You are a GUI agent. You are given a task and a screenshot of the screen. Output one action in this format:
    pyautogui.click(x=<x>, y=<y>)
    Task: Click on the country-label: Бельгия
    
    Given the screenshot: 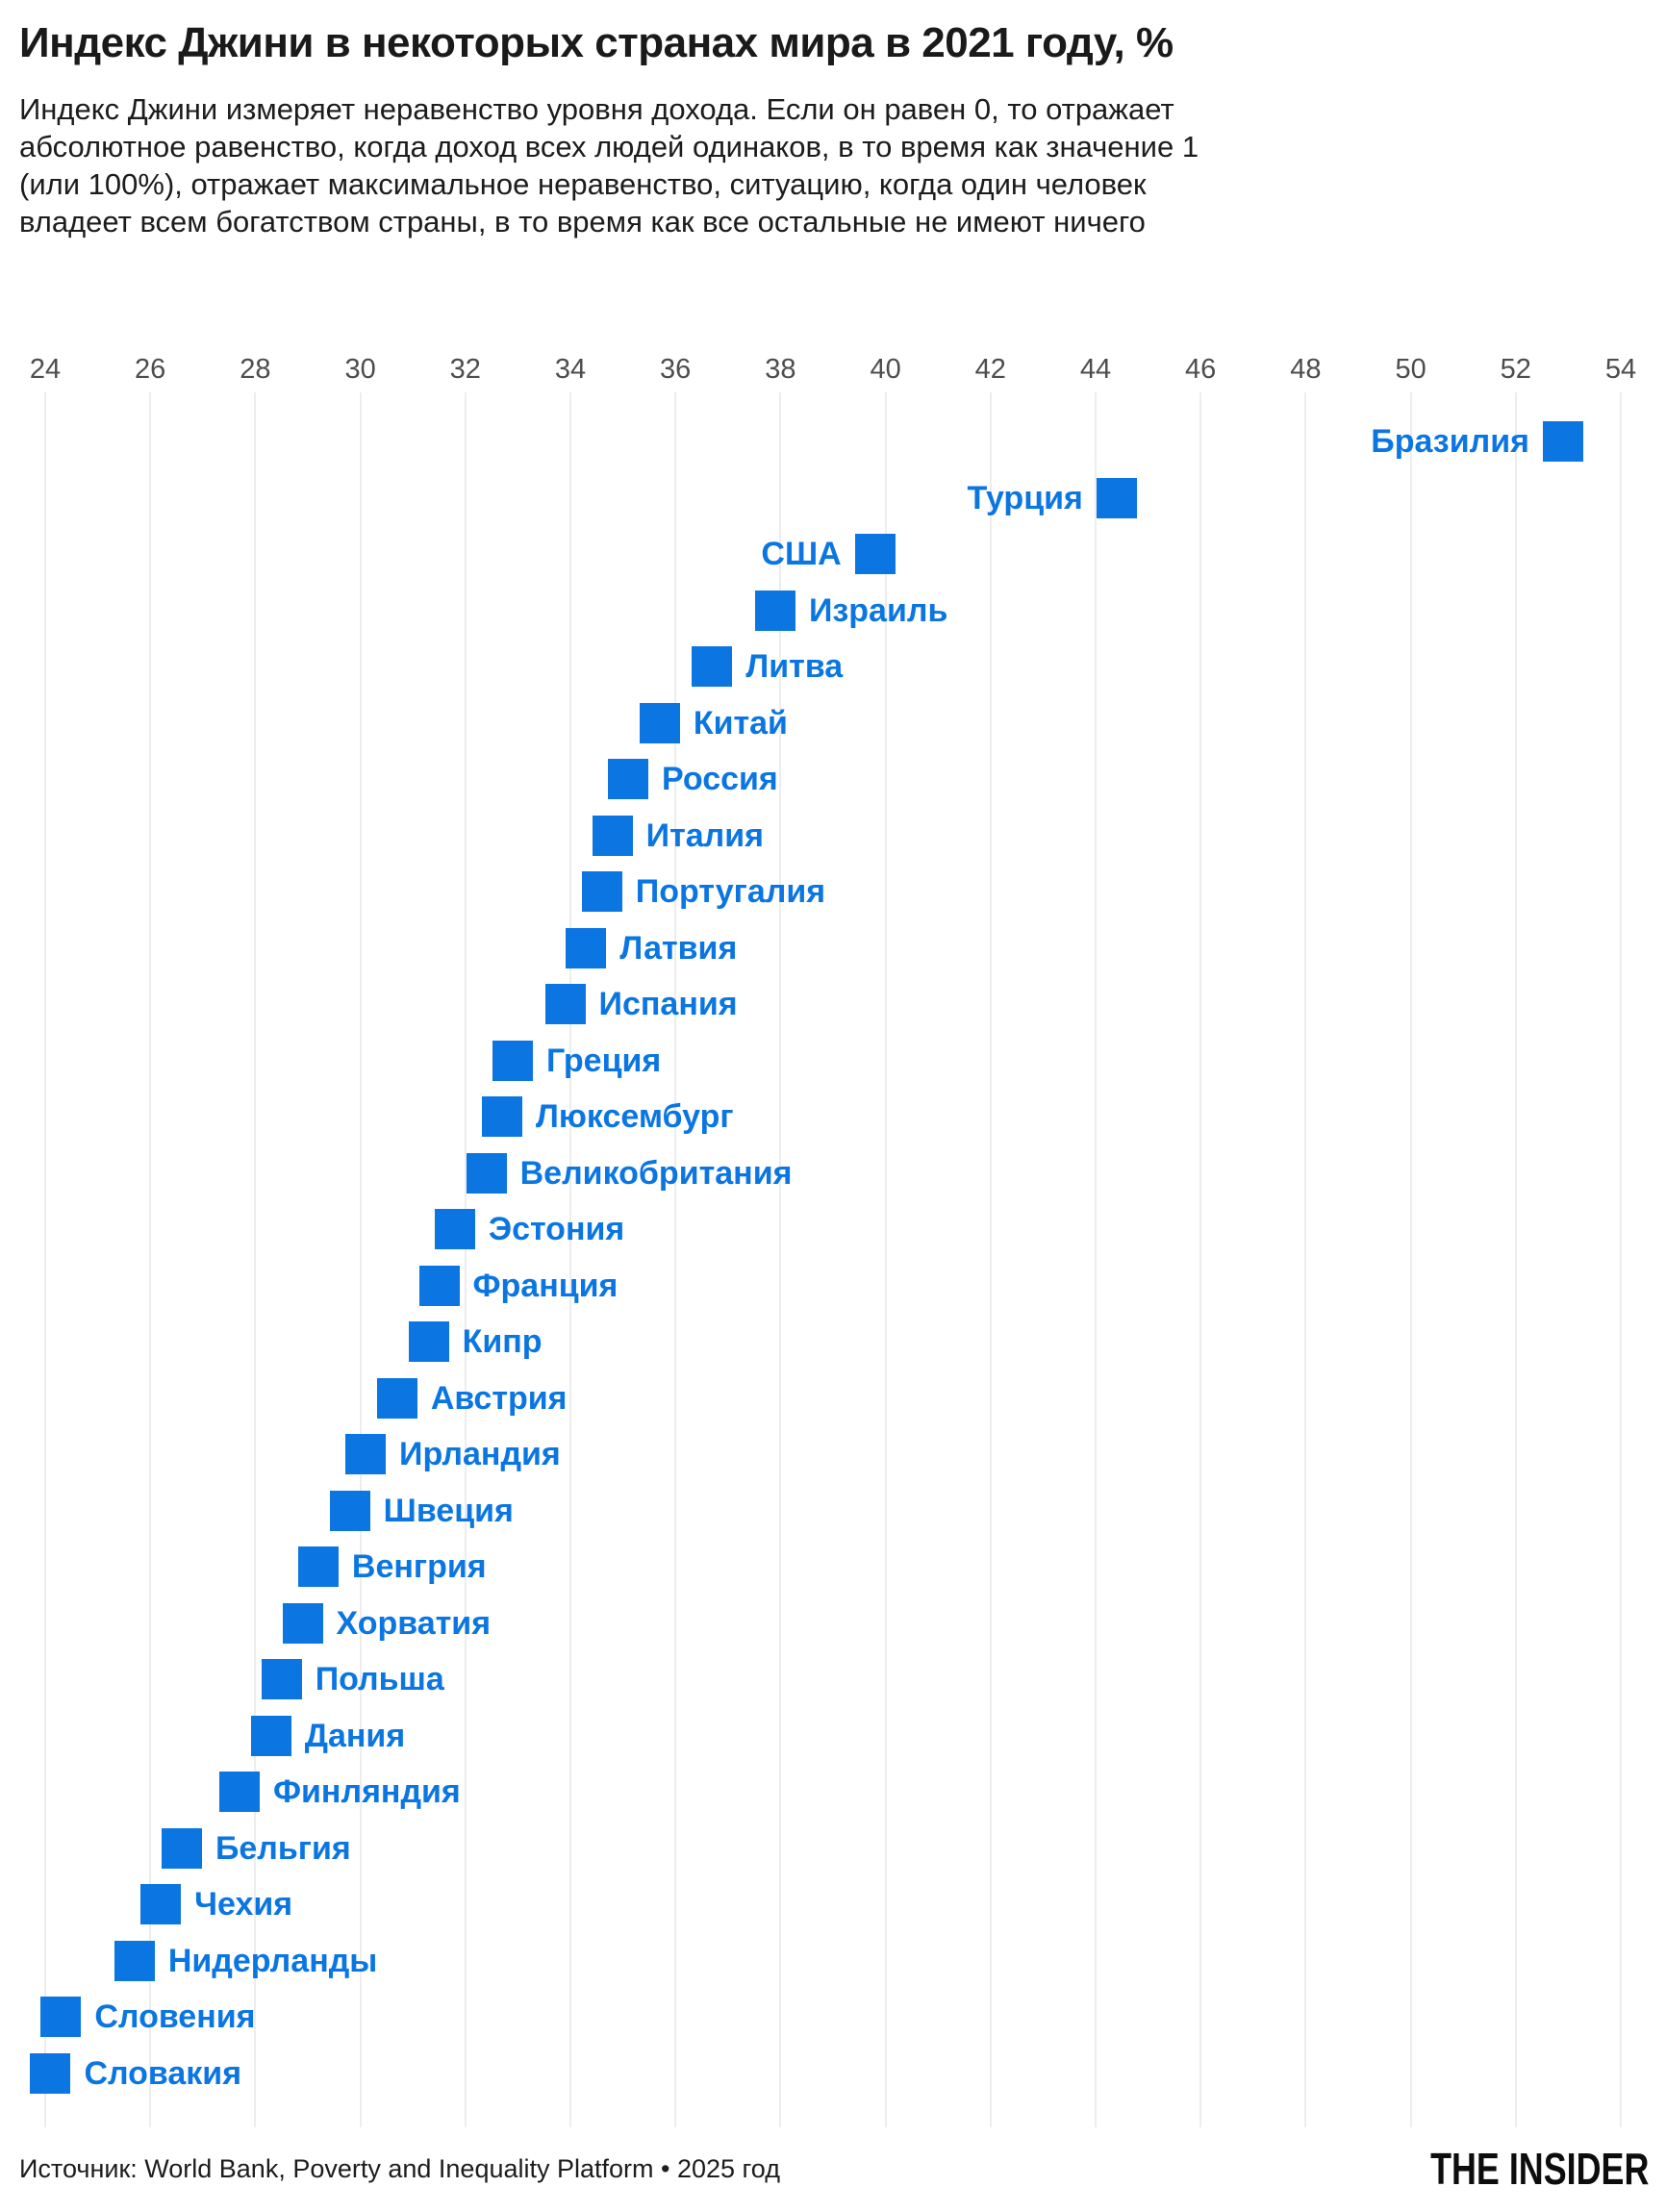 What is the action you would take?
    pyautogui.click(x=283, y=1848)
    